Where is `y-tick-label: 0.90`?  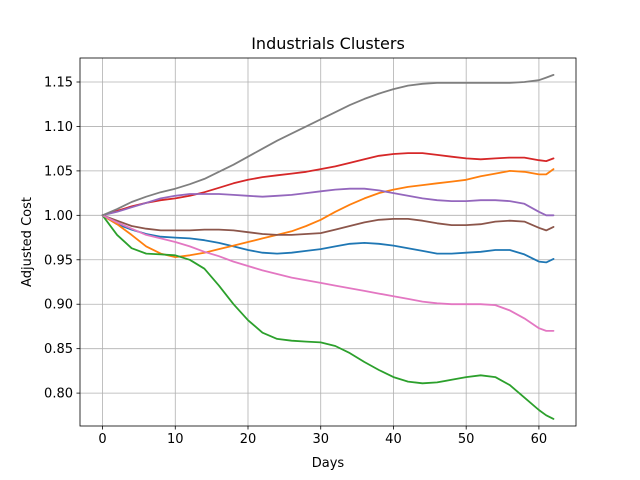 y-tick-label: 0.90 is located at coordinates (58, 305).